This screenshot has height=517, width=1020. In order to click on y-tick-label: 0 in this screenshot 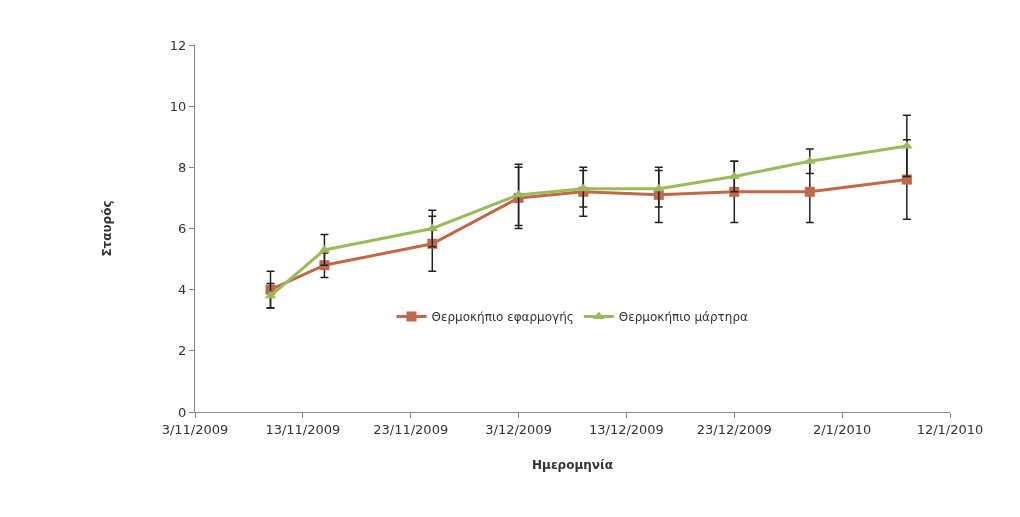, I will do `click(182, 412)`.